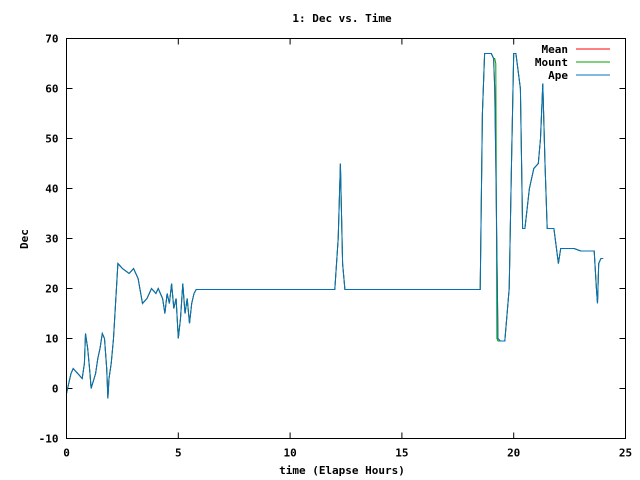  I want to click on y-tick-label: 60, so click(51, 89).